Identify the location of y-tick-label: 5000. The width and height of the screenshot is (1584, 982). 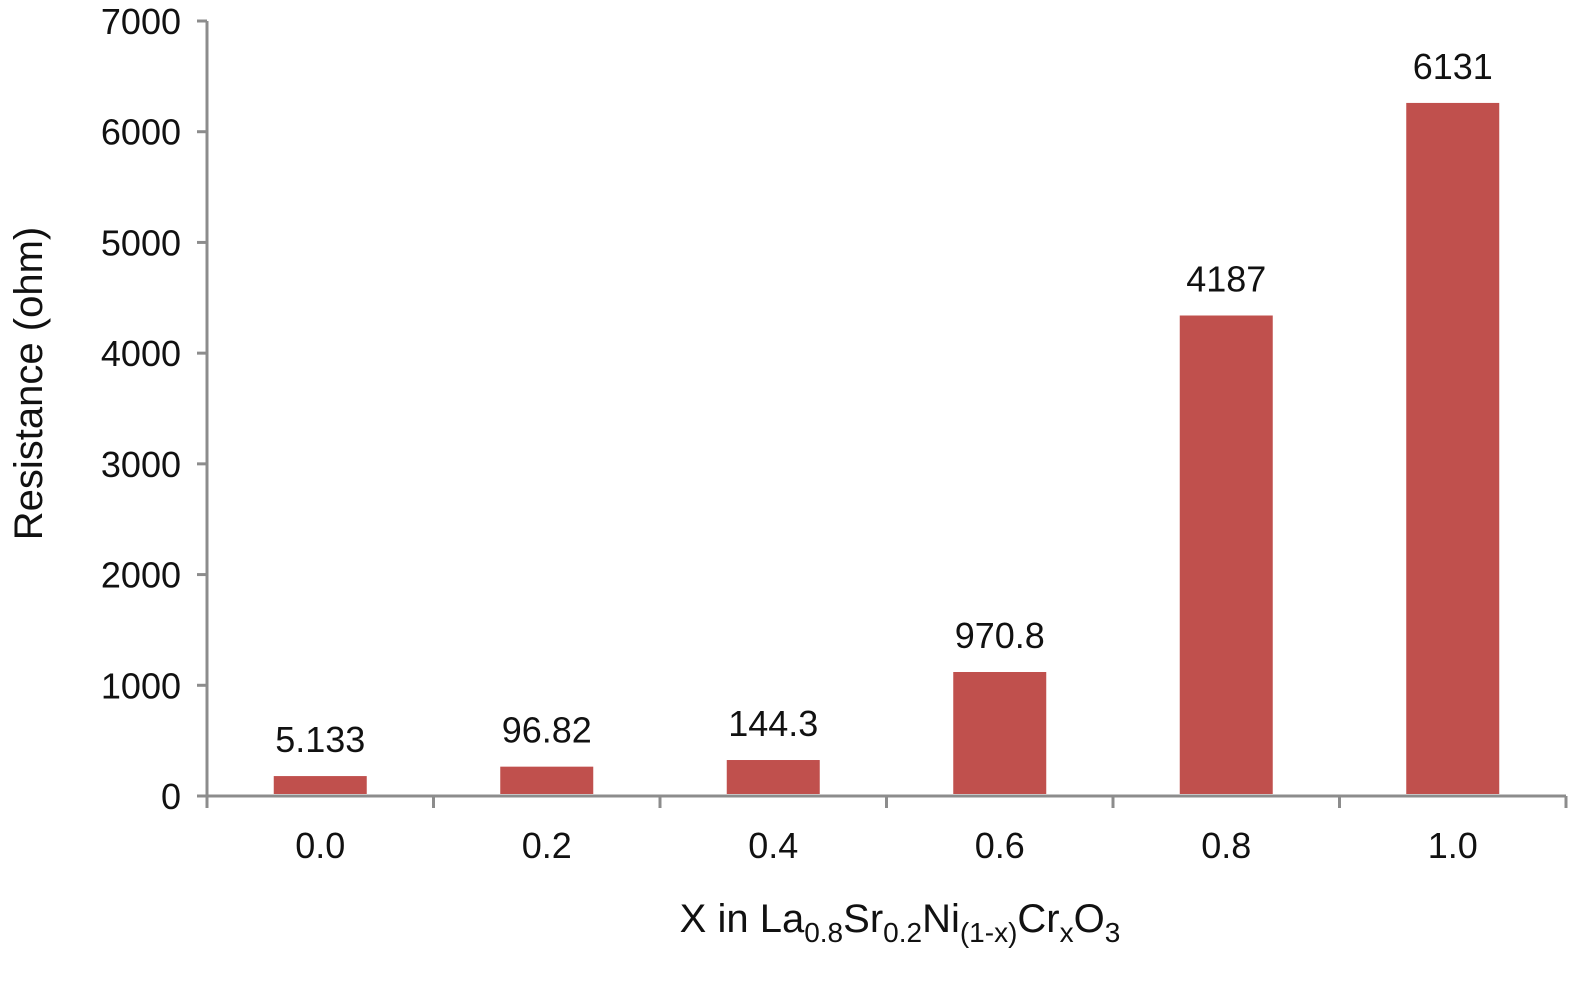
(141, 242).